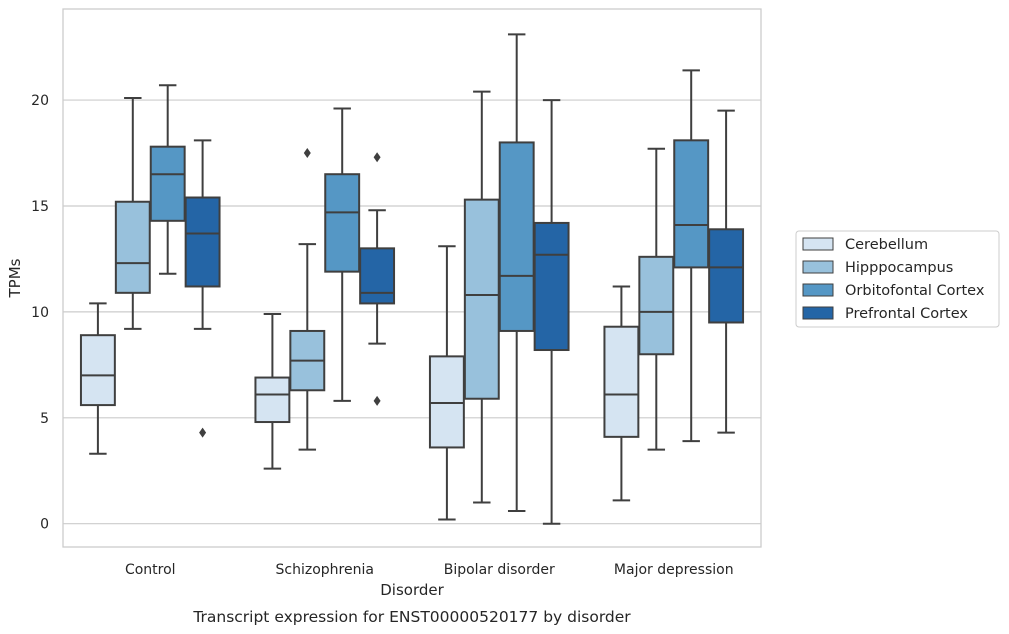 This screenshot has height=634, width=1009. I want to click on legend-label: Cerebellum, so click(886, 245).